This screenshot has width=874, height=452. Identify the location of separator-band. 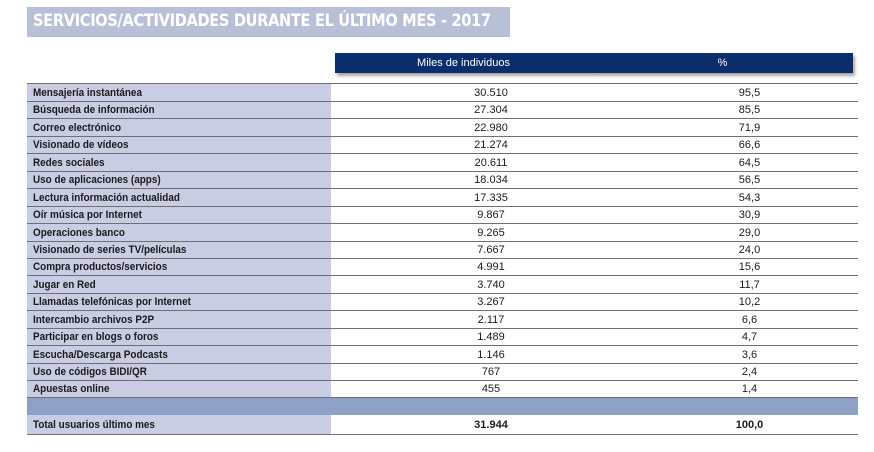
(442, 406).